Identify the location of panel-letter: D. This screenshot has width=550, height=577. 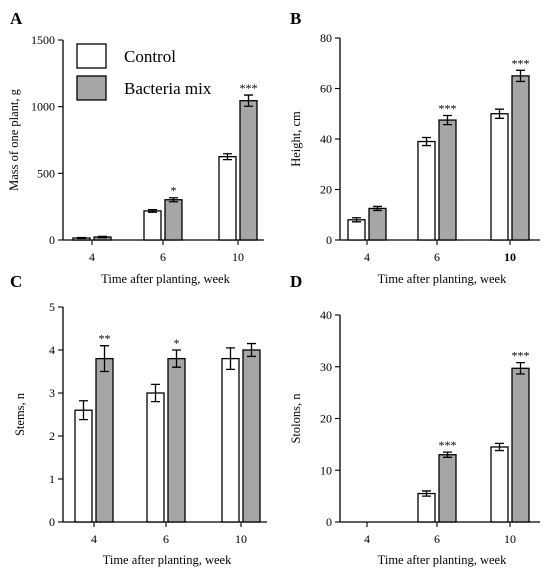
(296, 281).